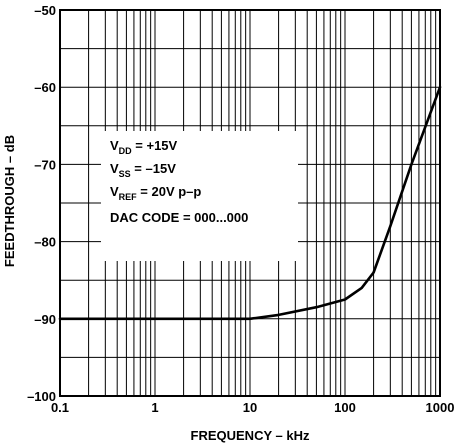  I want to click on annotation-box, so click(199, 196).